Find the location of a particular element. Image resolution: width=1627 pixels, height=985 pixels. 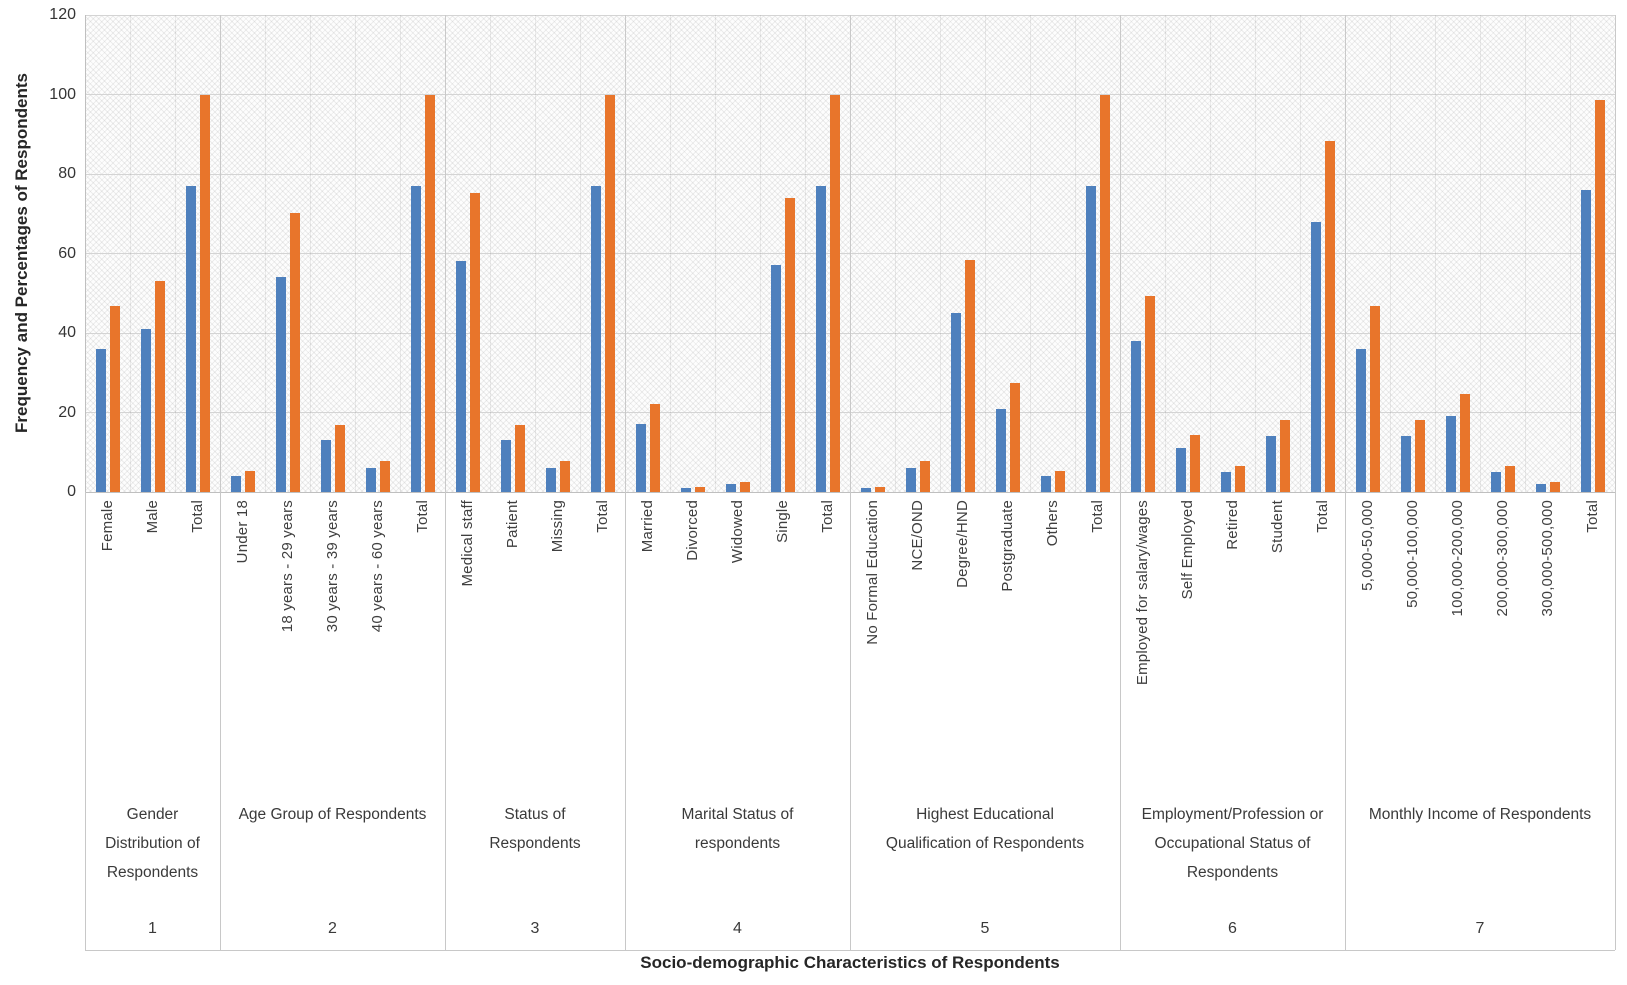

category-label: Widowed is located at coordinates (737, 532).